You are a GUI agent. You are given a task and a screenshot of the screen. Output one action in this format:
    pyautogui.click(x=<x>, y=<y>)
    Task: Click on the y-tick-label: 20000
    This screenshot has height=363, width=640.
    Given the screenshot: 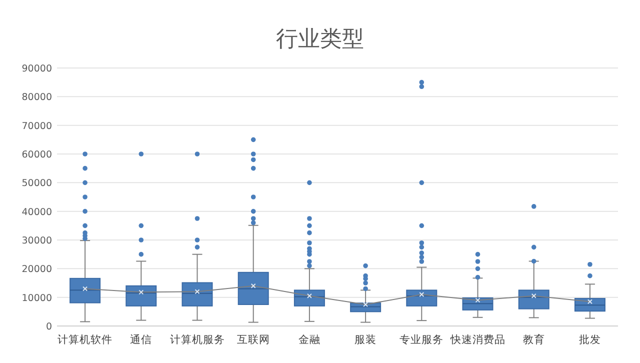 What is the action you would take?
    pyautogui.click(x=37, y=270)
    